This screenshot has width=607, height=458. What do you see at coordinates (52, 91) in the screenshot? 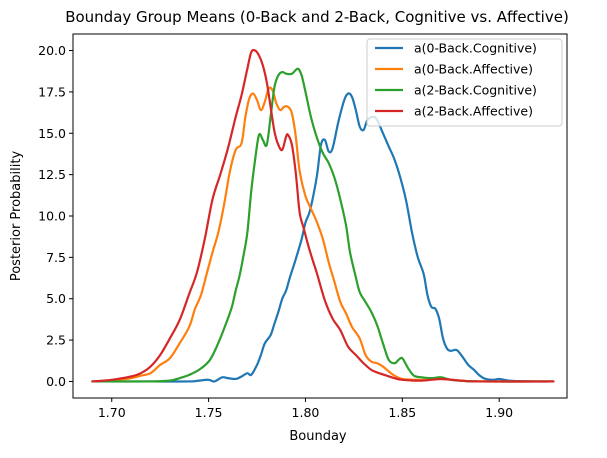
I see `y-tick-label: 17.5` at bounding box center [52, 91].